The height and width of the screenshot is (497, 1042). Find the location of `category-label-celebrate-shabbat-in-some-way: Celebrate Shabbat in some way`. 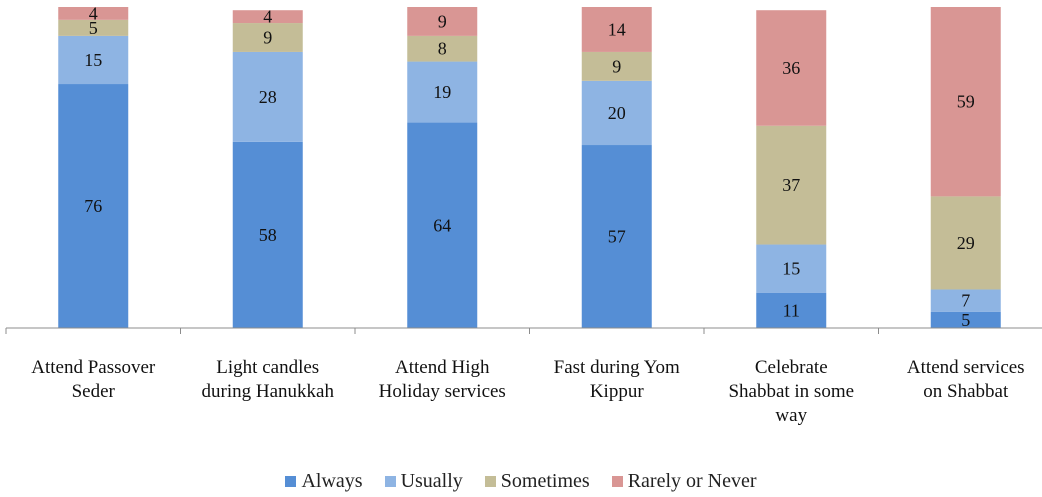

category-label-celebrate-shabbat-in-some-way: Celebrate Shabbat in some way is located at coordinates (791, 391).